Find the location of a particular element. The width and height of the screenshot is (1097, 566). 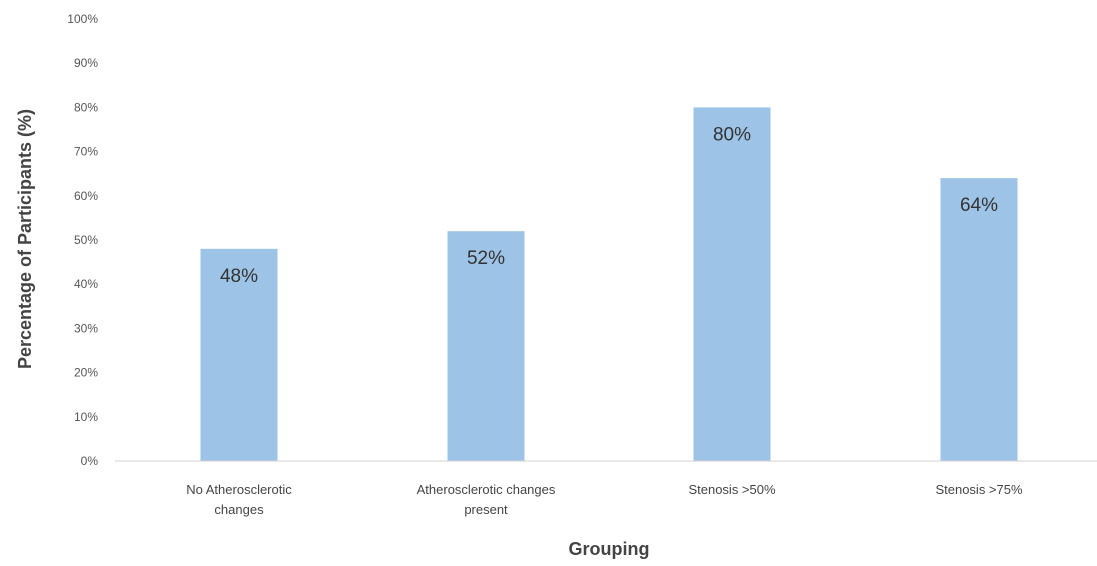

y-tick-label: 60% is located at coordinates (86, 196).